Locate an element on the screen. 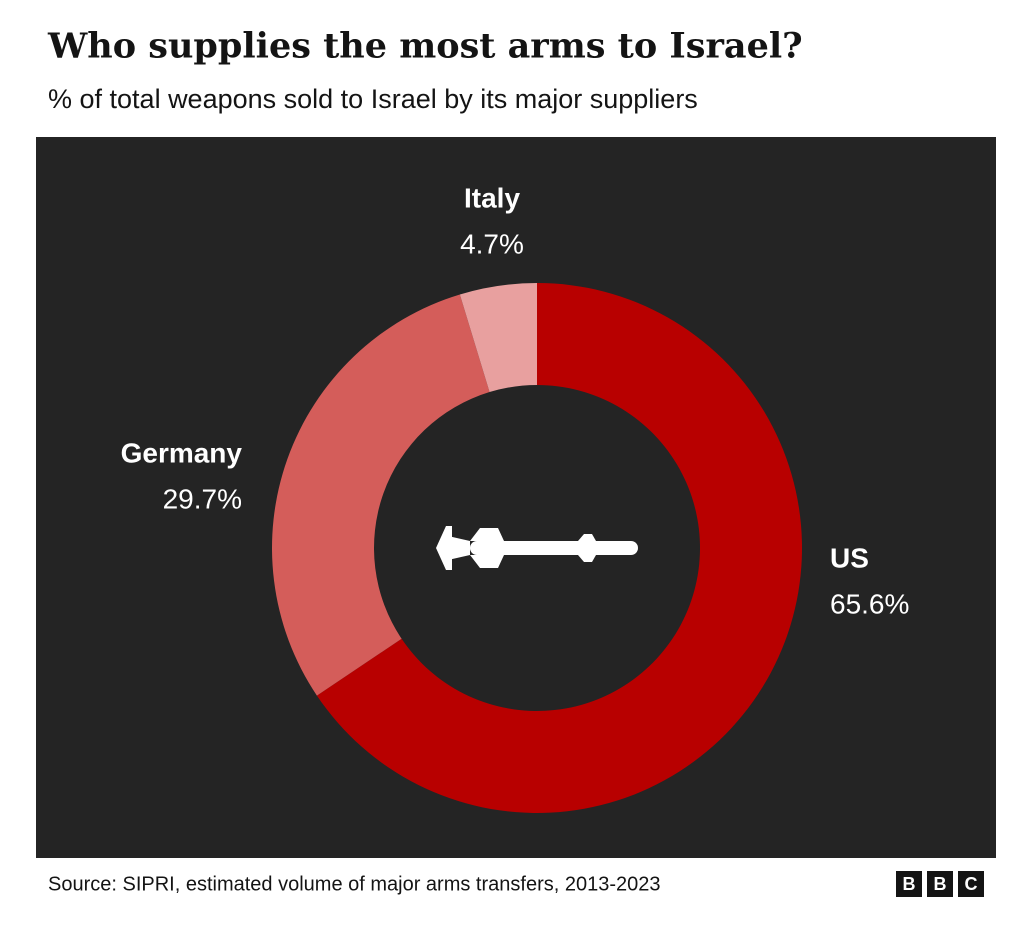 The width and height of the screenshot is (1023, 931). logo-letter: C is located at coordinates (971, 884).